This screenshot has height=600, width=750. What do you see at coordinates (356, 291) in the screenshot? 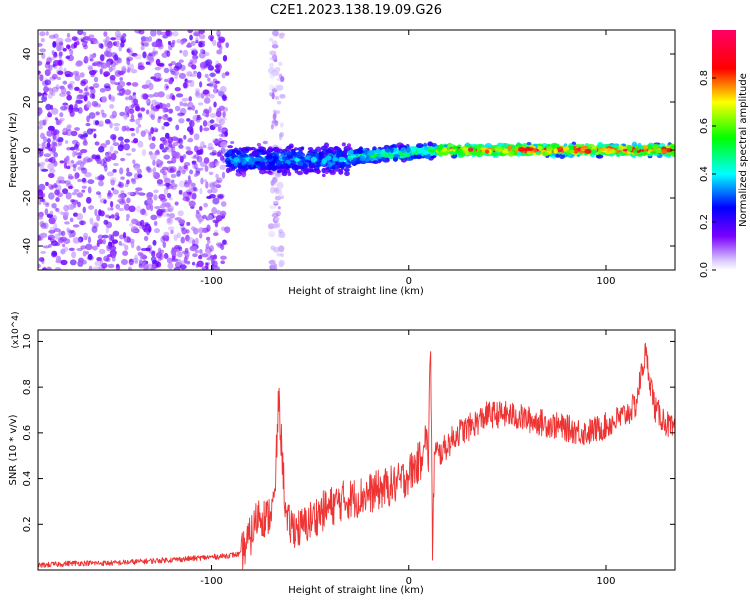
I see `spectrogram-x-label: Height of straight line (km)` at bounding box center [356, 291].